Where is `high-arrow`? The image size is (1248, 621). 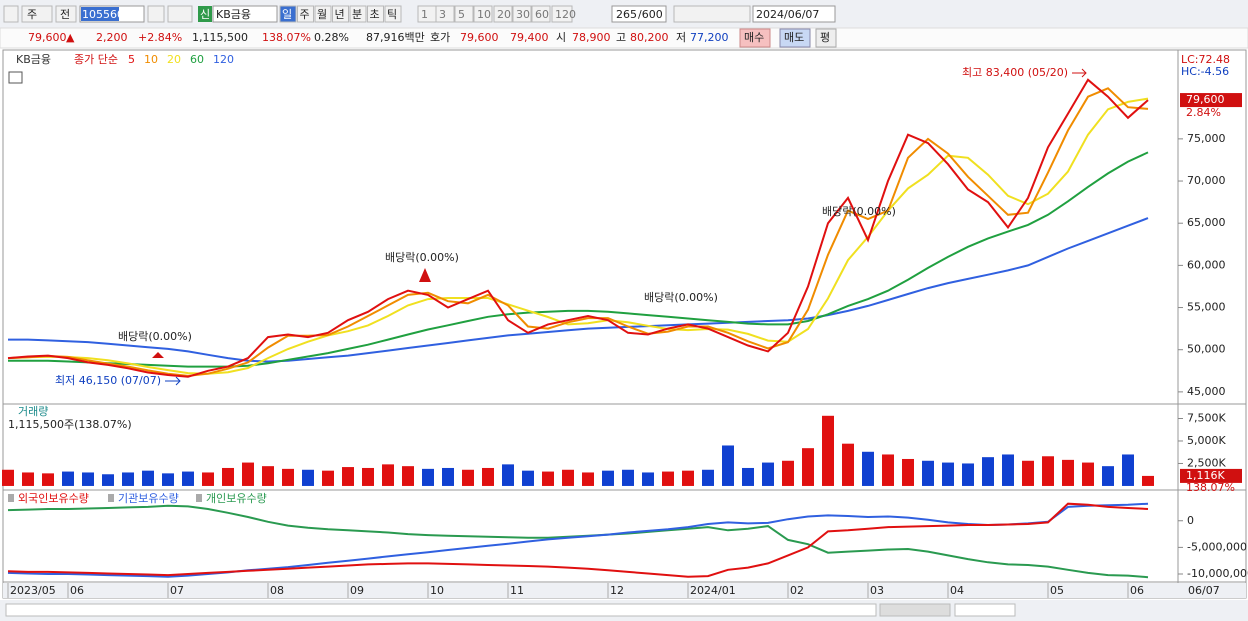 high-arrow is located at coordinates (1079, 73).